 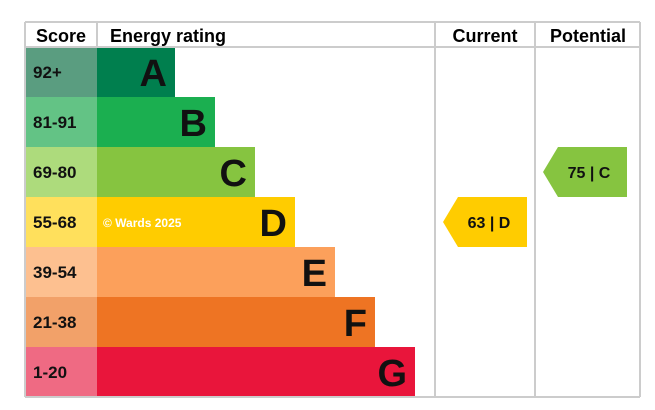 I want to click on potential-label: 75 | C, so click(x=589, y=173).